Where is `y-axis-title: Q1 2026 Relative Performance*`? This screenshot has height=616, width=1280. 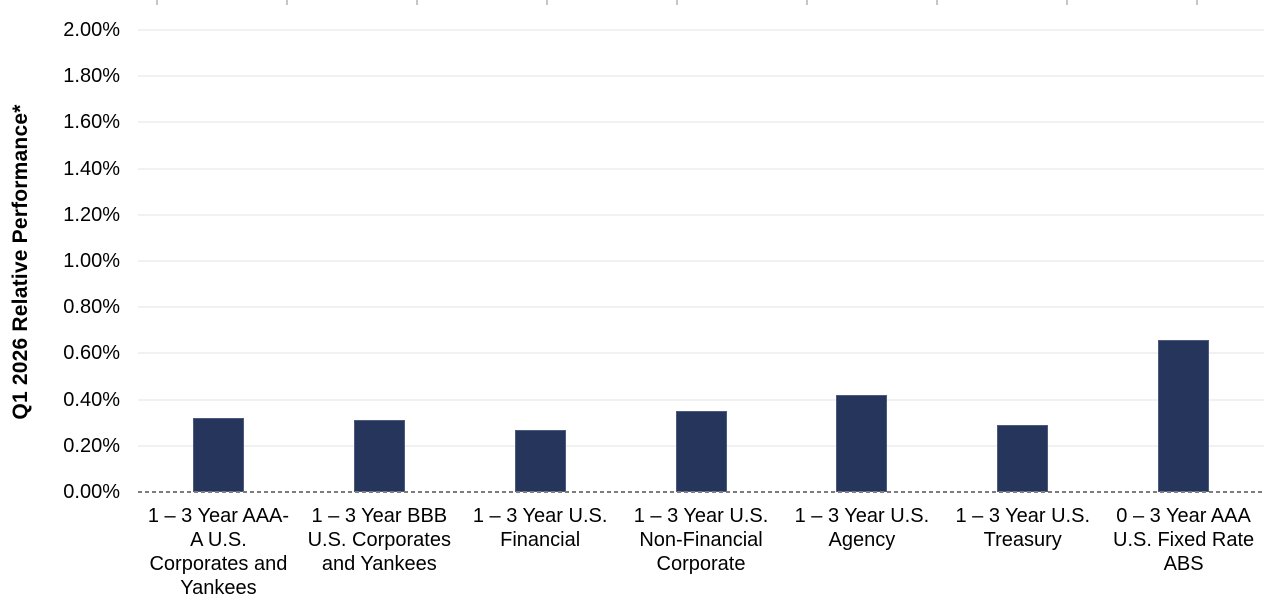
y-axis-title: Q1 2026 Relative Performance* is located at coordinates (20, 262).